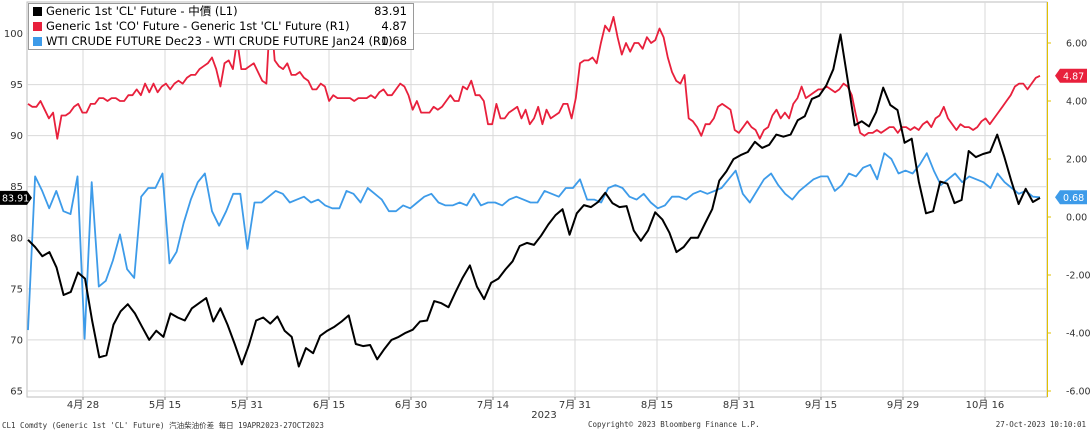 The image size is (1090, 432). What do you see at coordinates (674, 424) in the screenshot?
I see `footer-copyright: Copyright© 2023 Bloomberg Finance L.P.` at bounding box center [674, 424].